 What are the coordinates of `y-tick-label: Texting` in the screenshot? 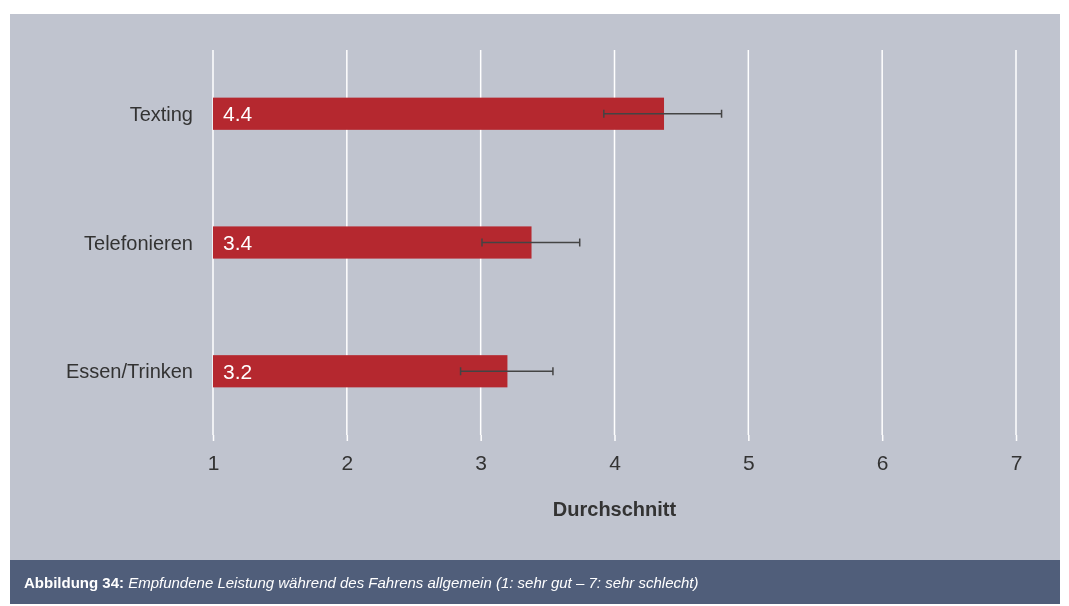 It's located at (161, 113).